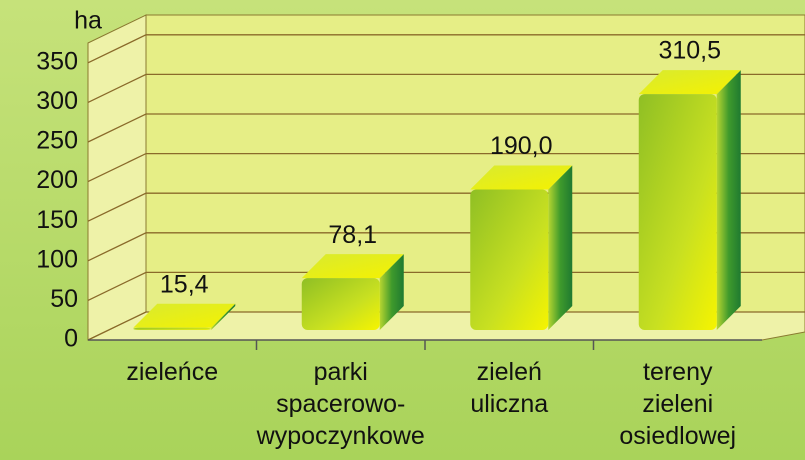 Image resolution: width=805 pixels, height=460 pixels. Describe the element at coordinates (57, 141) in the screenshot. I see `y-tick-label: 250` at that location.